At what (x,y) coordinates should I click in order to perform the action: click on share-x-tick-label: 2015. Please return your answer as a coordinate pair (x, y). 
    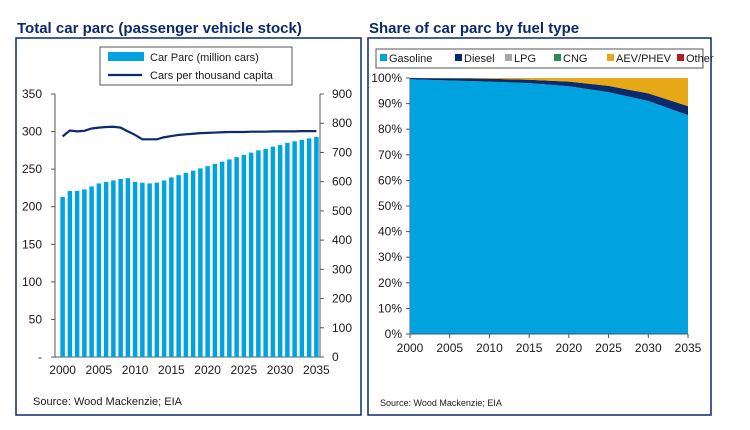
    Looking at the image, I should click on (529, 348).